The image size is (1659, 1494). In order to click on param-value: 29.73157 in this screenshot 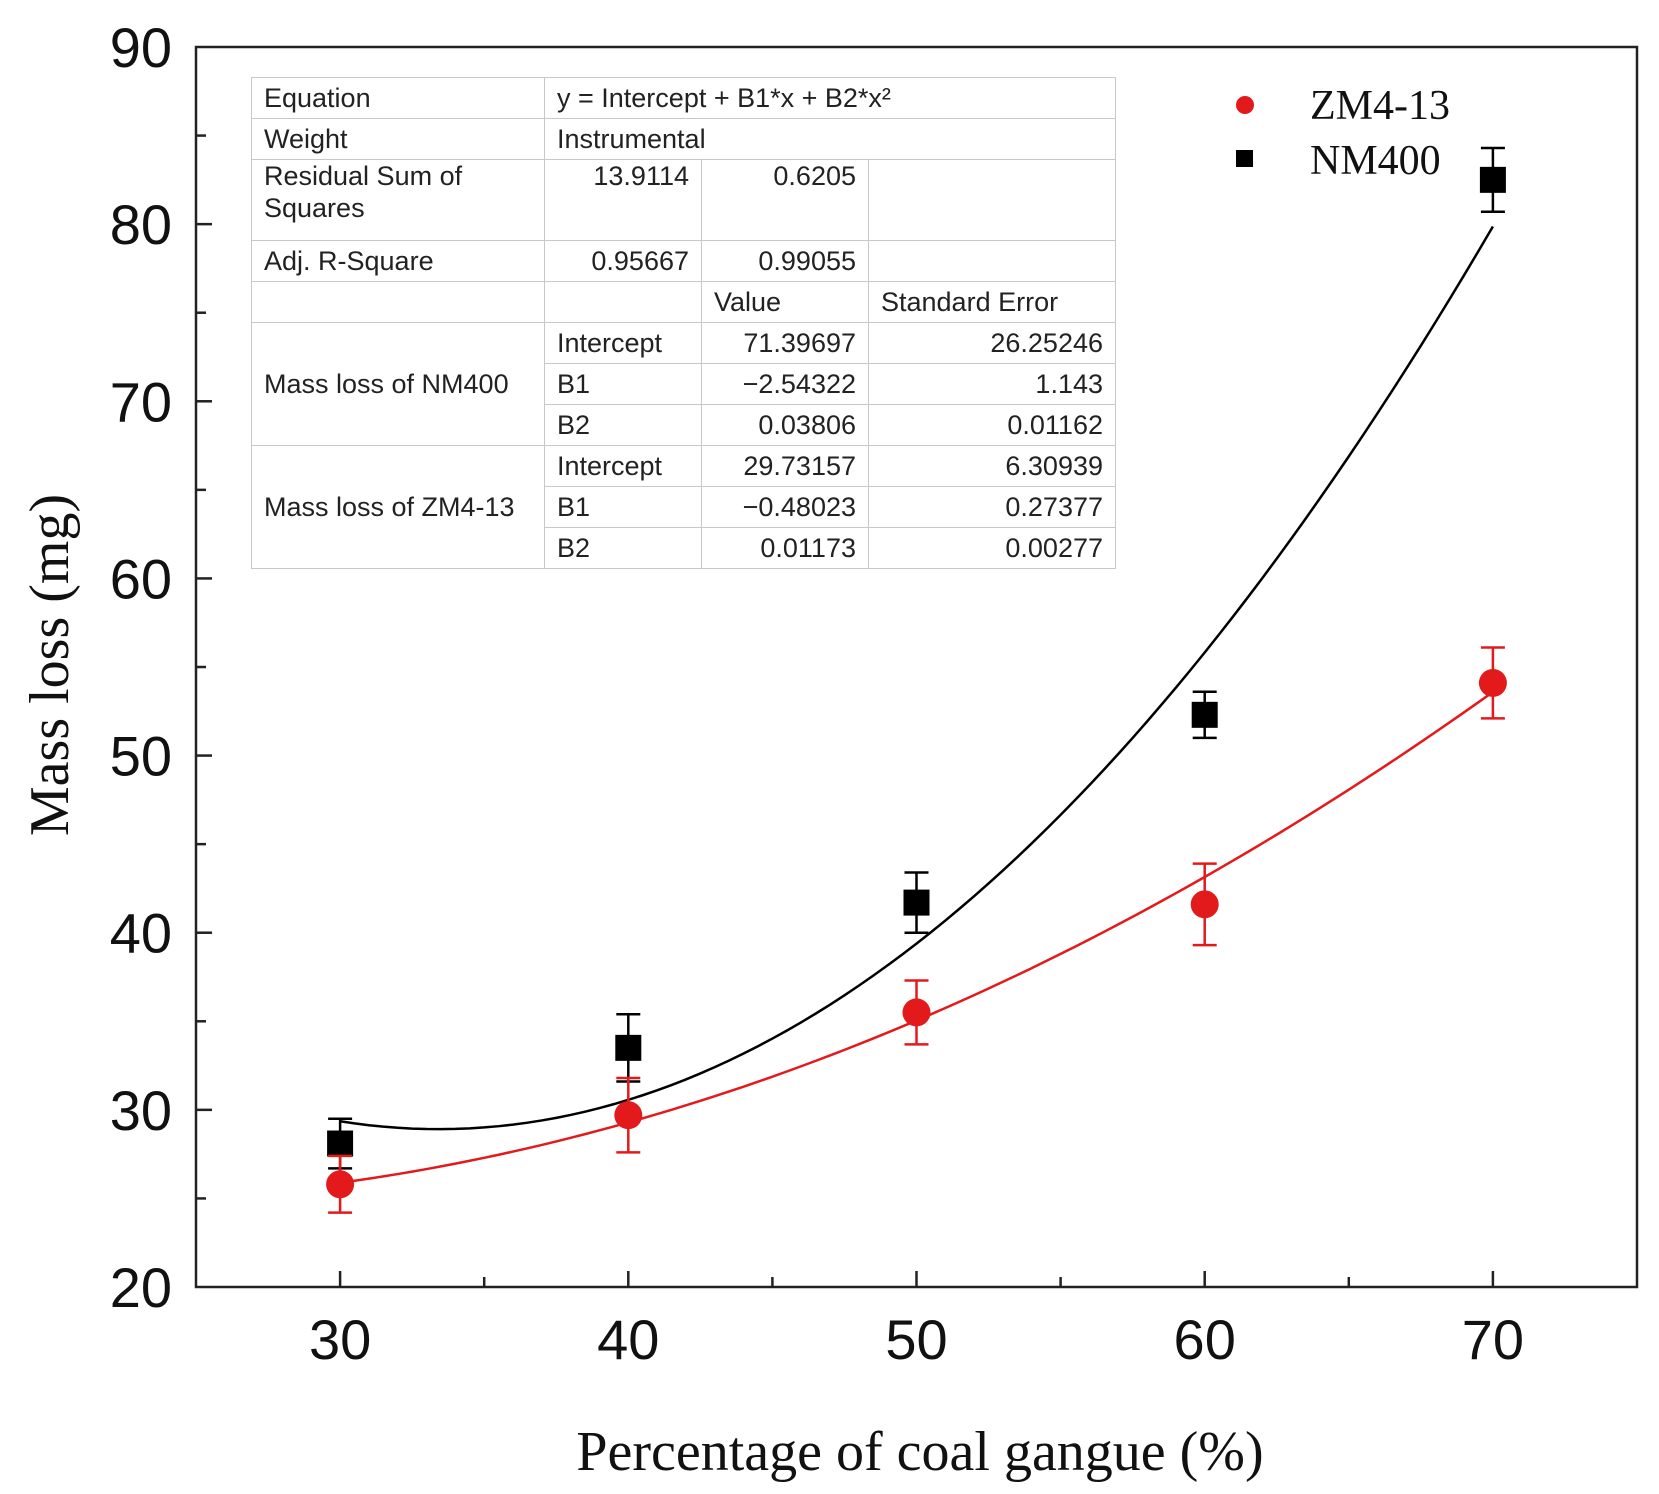, I will do `click(785, 466)`.